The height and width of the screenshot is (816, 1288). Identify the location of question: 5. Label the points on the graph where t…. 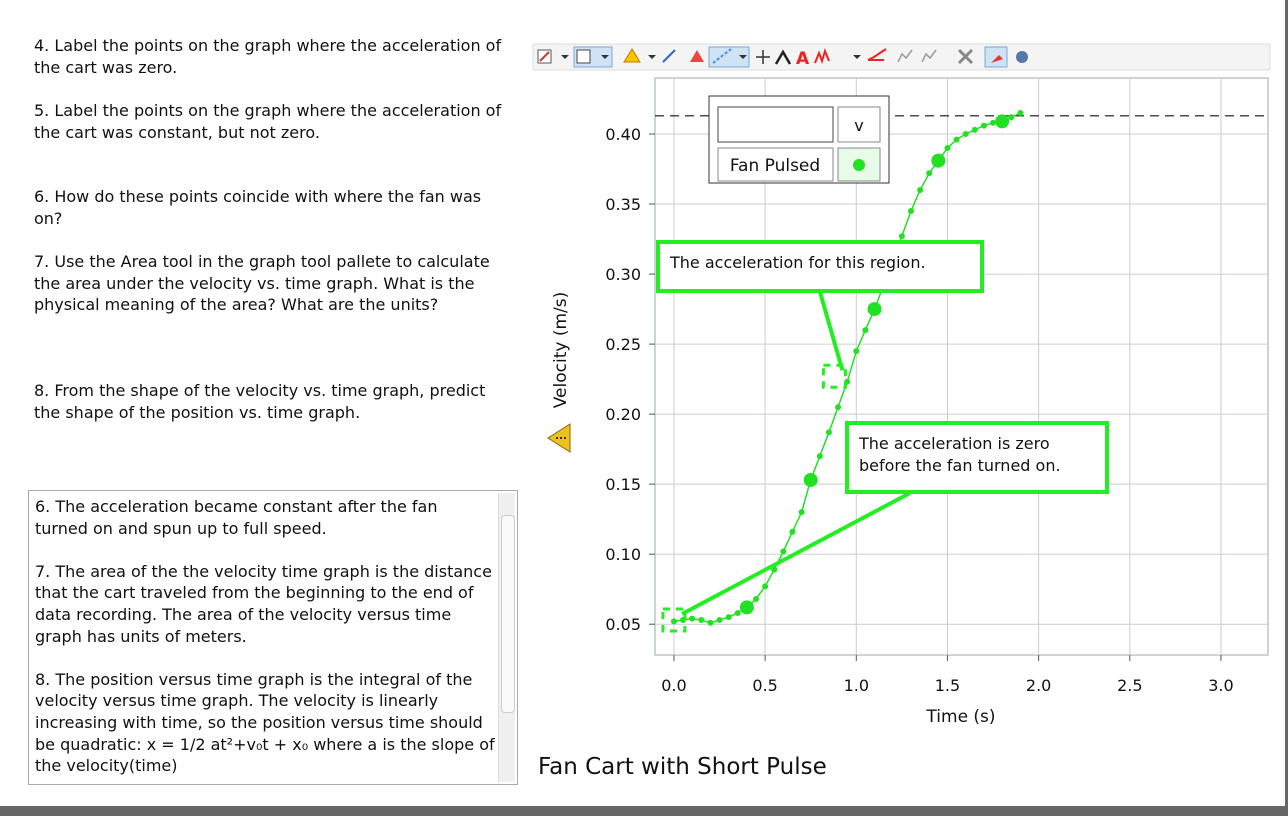
(268, 121).